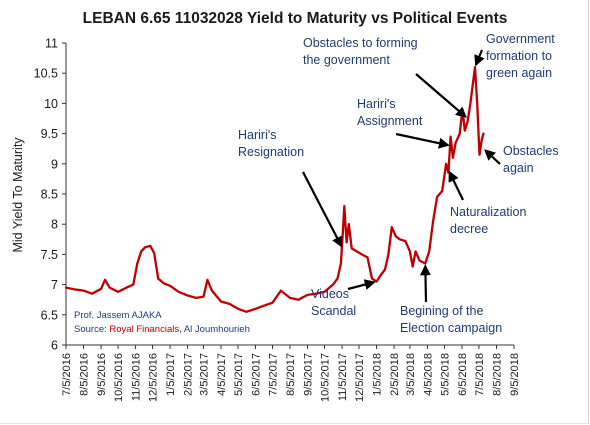 This screenshot has height=425, width=590. I want to click on x-tick-label: 9/5/2018, so click(515, 374).